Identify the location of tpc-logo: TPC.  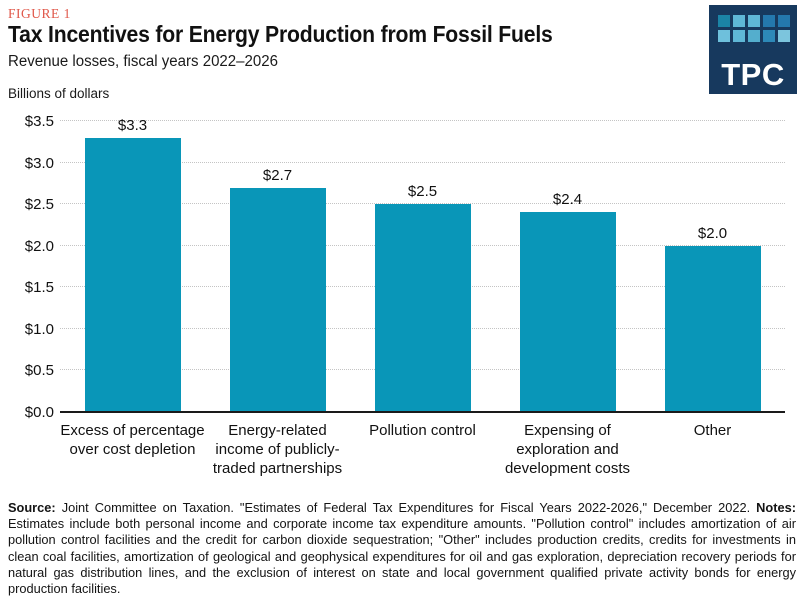
(753, 49).